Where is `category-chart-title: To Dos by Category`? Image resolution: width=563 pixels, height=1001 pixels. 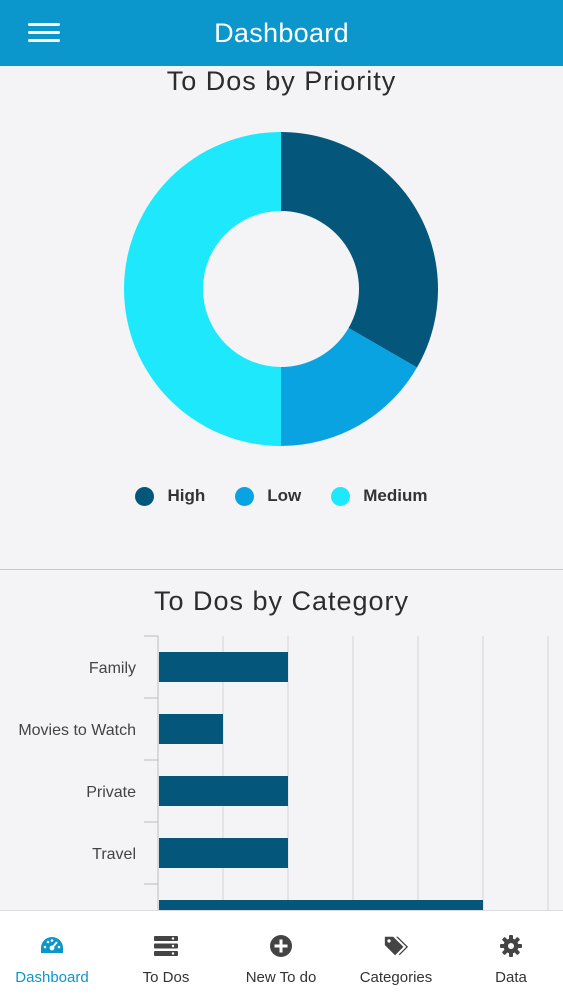
category-chart-title: To Dos by Category is located at coordinates (281, 601).